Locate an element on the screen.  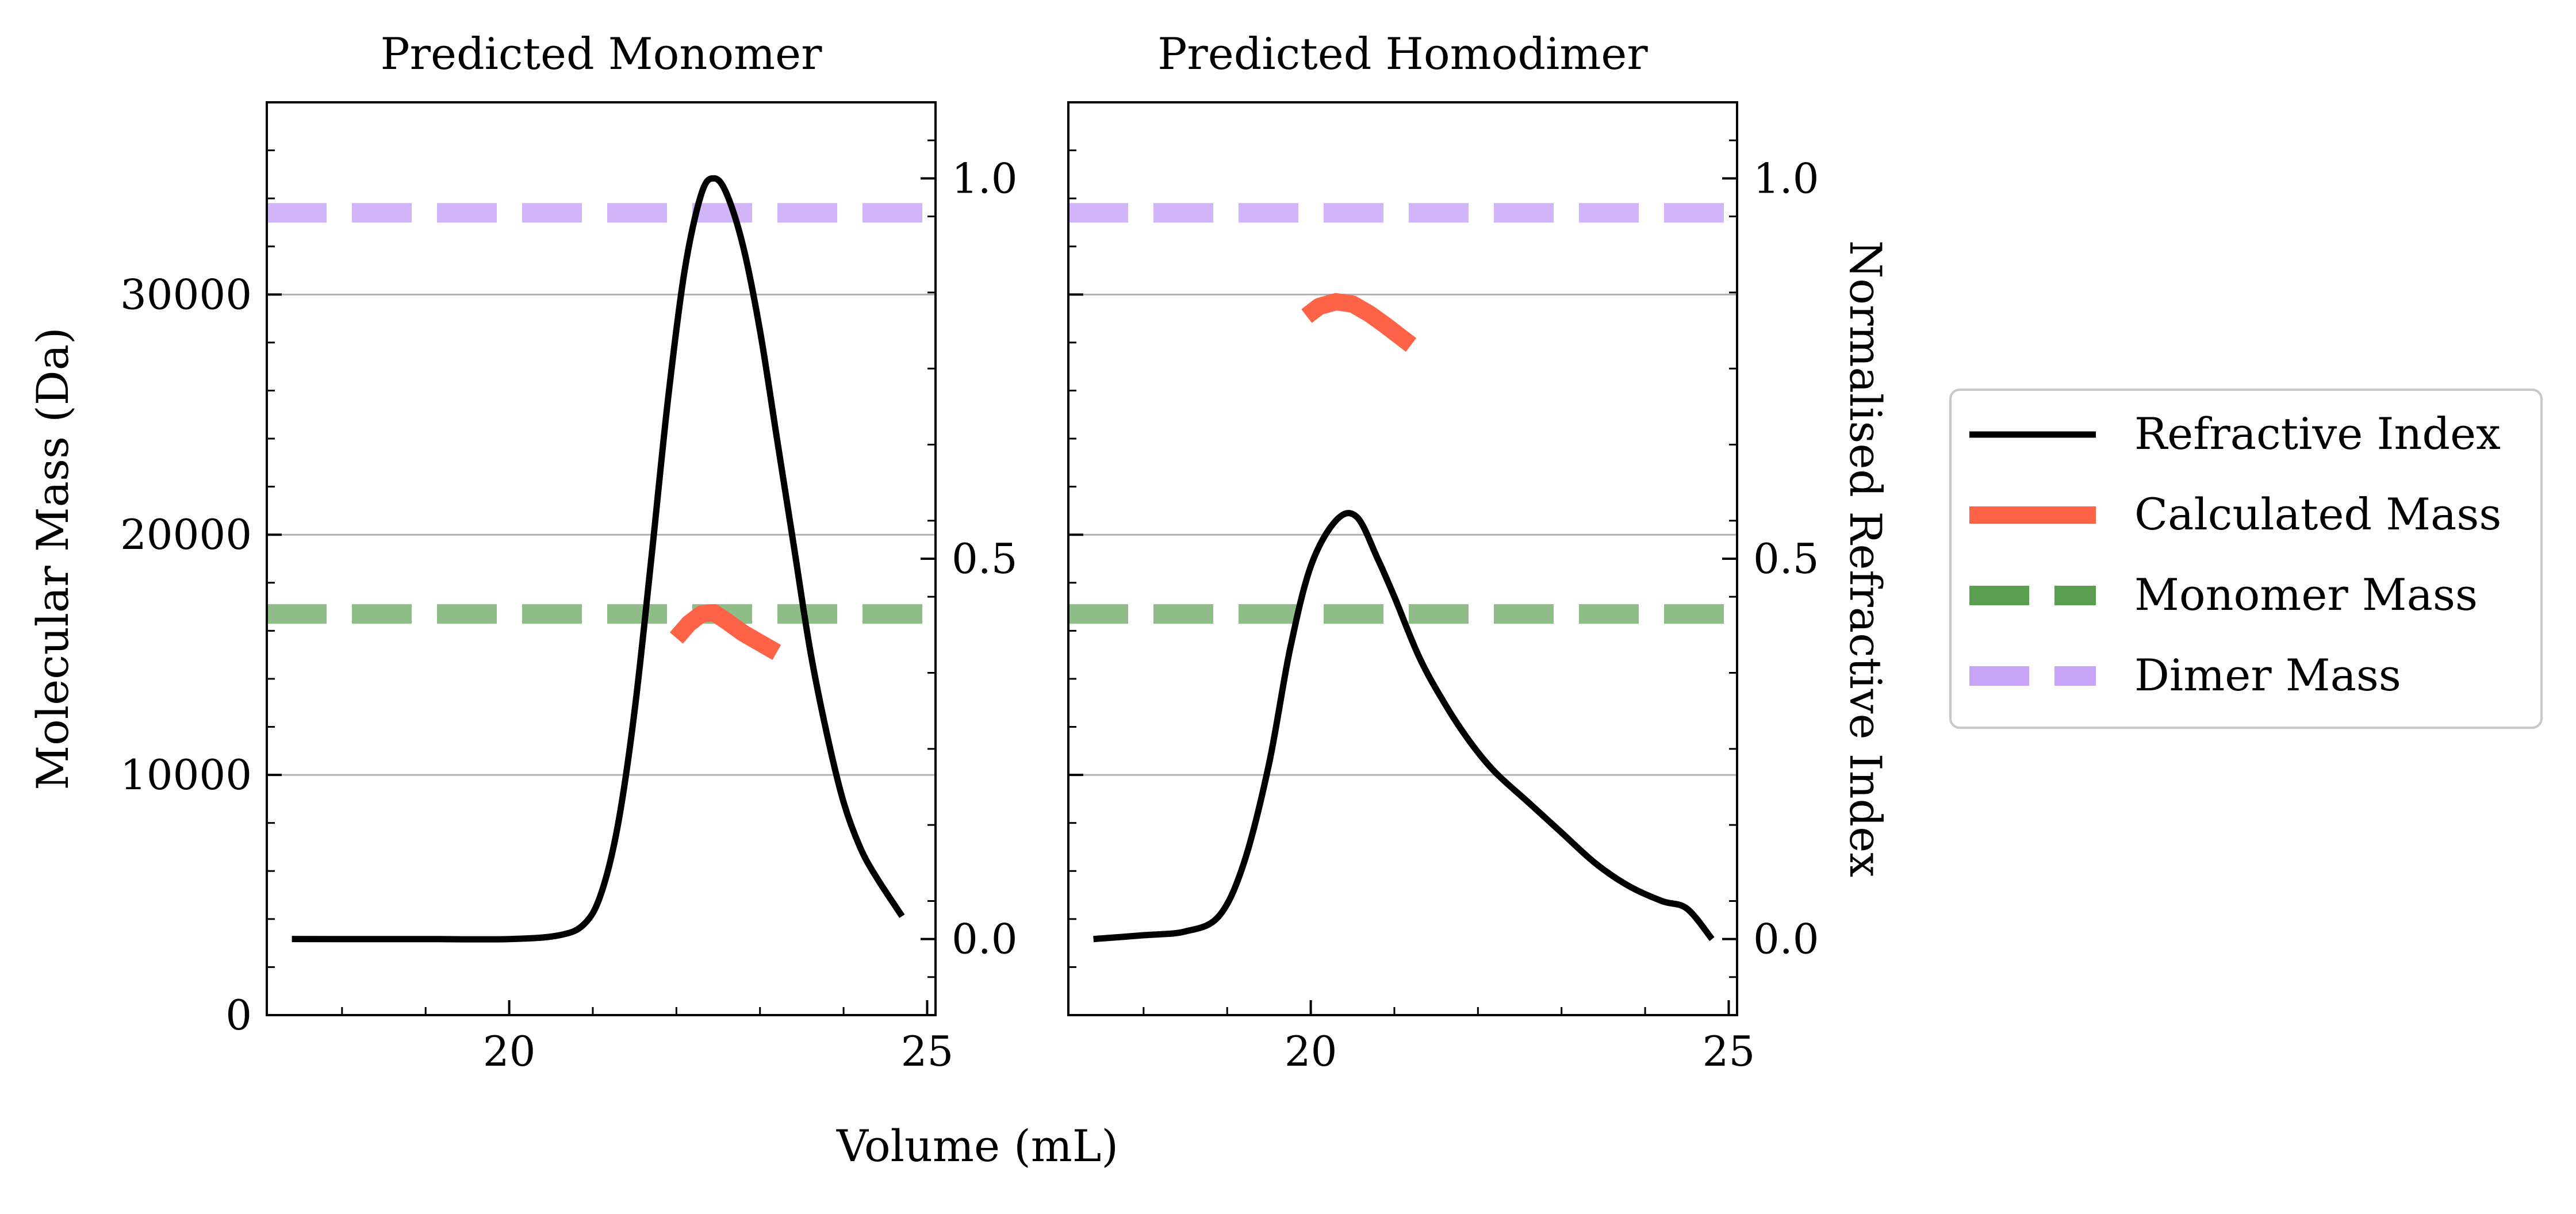
legend-item: Refractive Index is located at coordinates (2235, 434).